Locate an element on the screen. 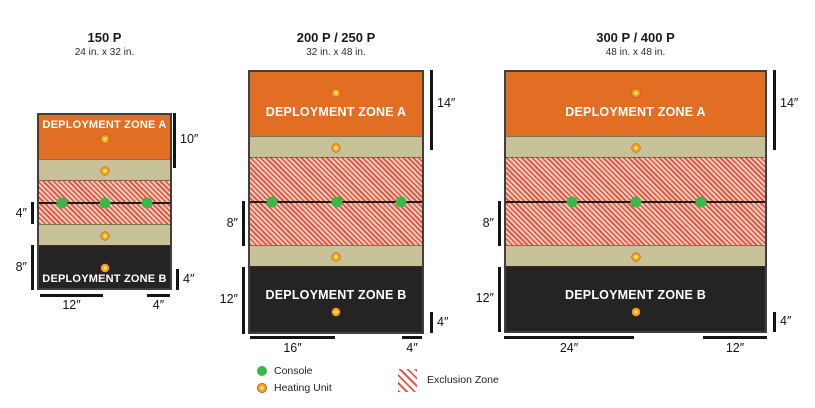  console-legend-label: Console is located at coordinates (293, 371).